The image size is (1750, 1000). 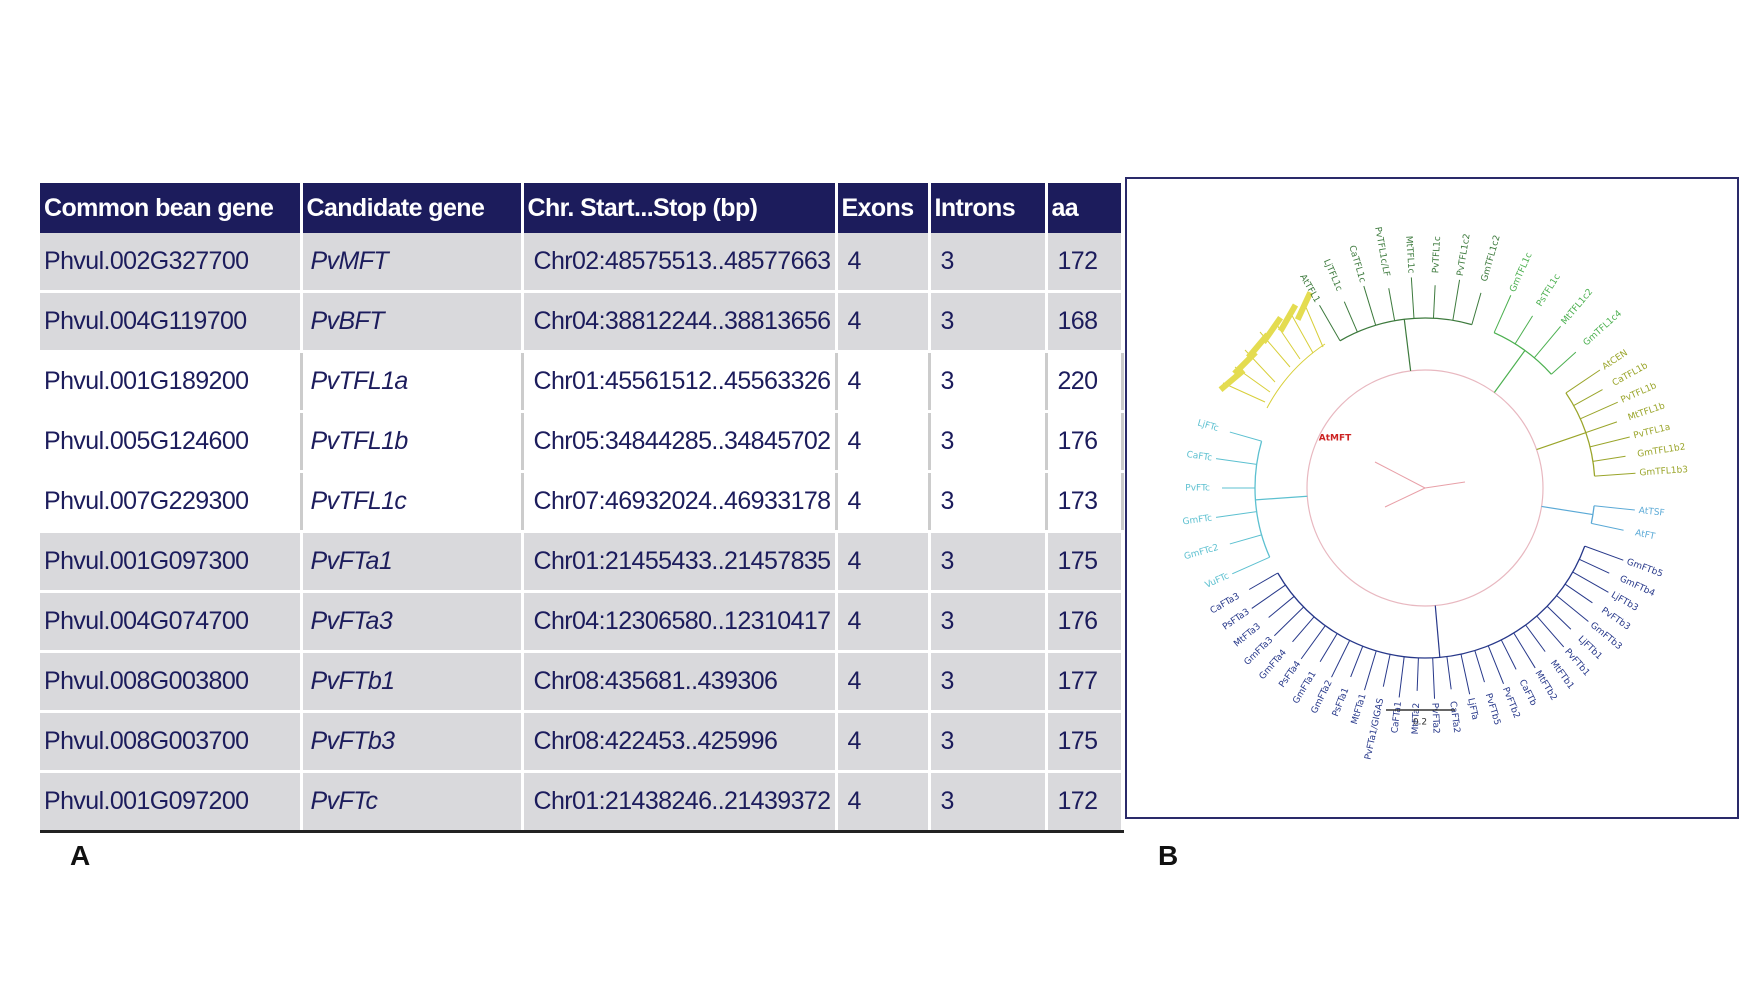 What do you see at coordinates (412, 802) in the screenshot?
I see `table-cell: PvFTc` at bounding box center [412, 802].